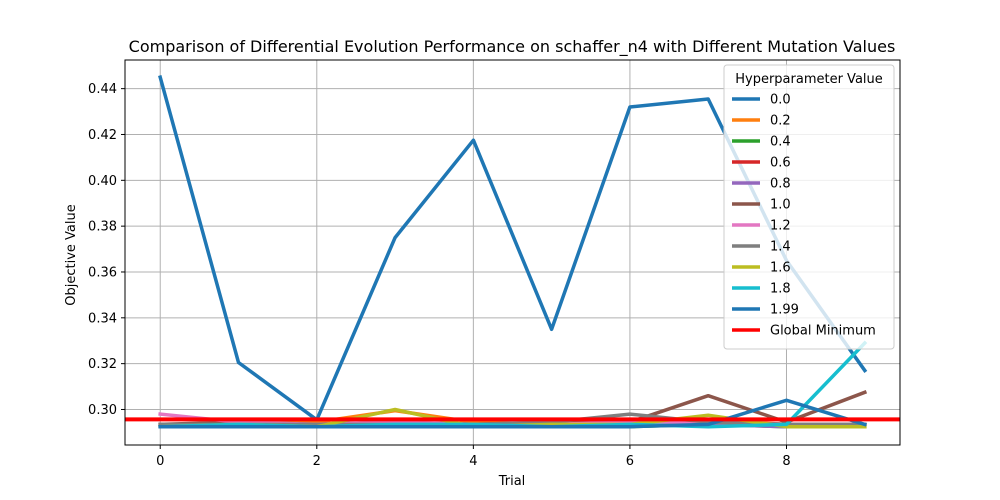  Describe the element at coordinates (780, 226) in the screenshot. I see `legend-label: 1.2` at that location.